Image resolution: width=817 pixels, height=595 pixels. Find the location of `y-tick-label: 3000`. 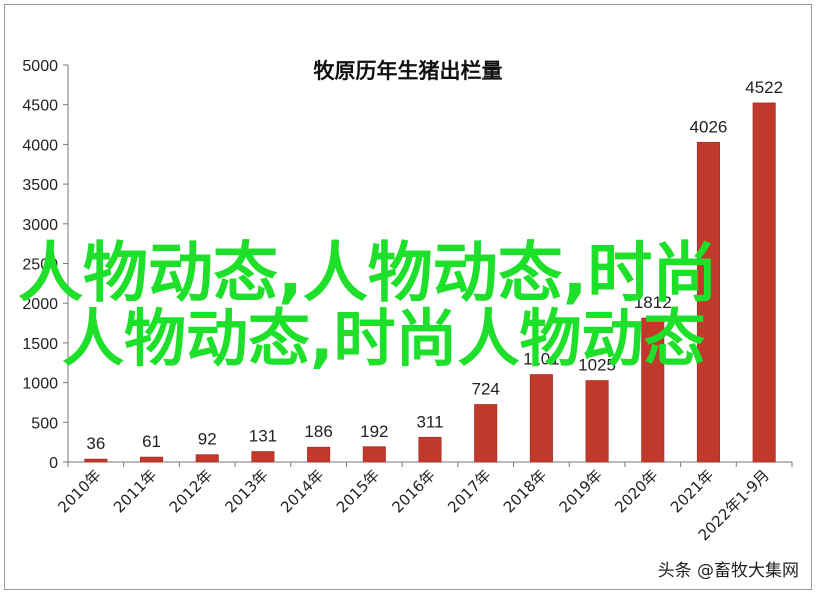

y-tick-label: 3000 is located at coordinates (40, 225).